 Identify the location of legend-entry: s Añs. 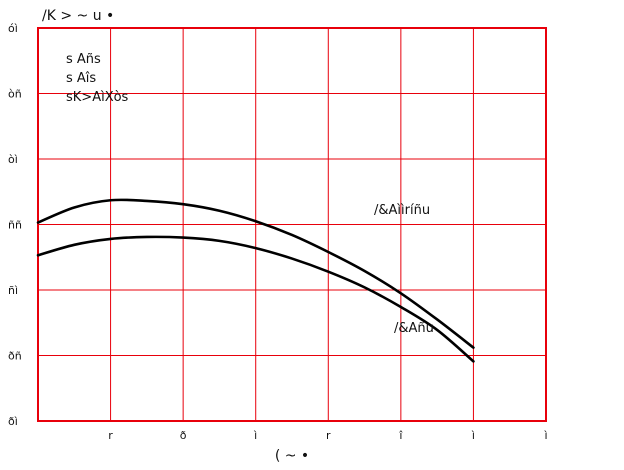
(83, 59).